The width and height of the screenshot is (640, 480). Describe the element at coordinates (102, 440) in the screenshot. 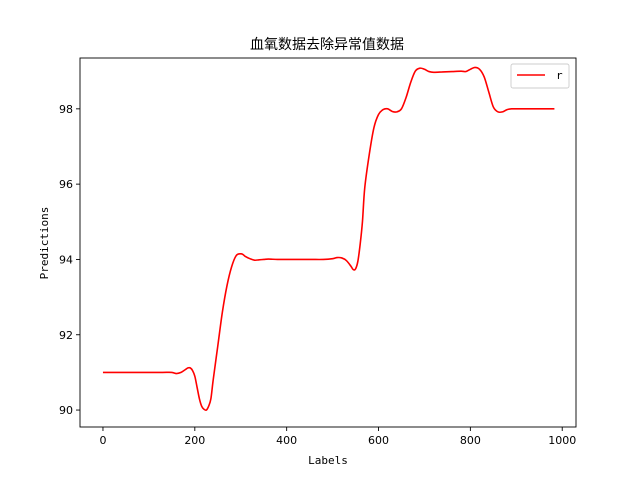

I see `x-tick-label: 0` at that location.